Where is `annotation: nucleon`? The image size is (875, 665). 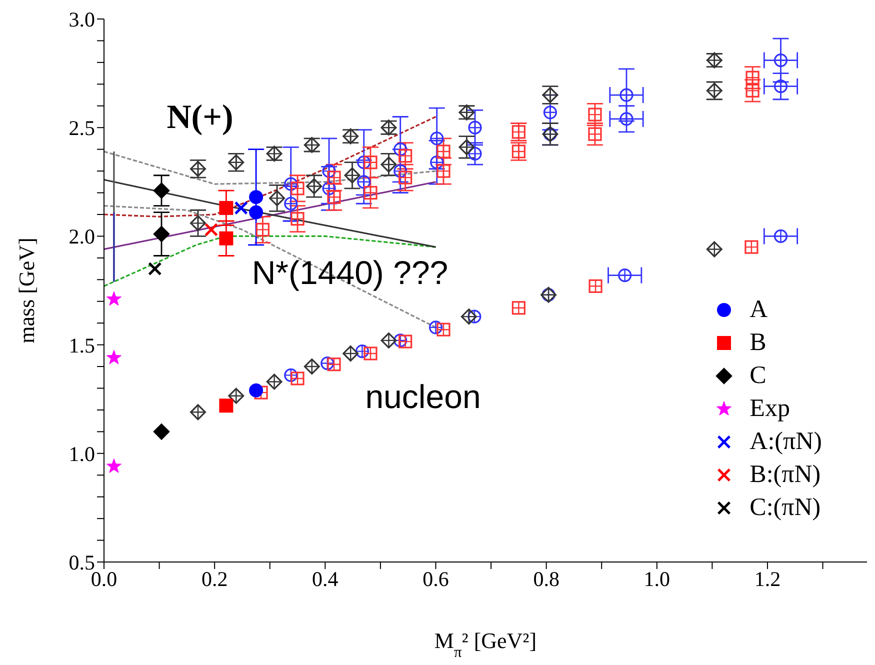 annotation: nucleon is located at coordinates (423, 397).